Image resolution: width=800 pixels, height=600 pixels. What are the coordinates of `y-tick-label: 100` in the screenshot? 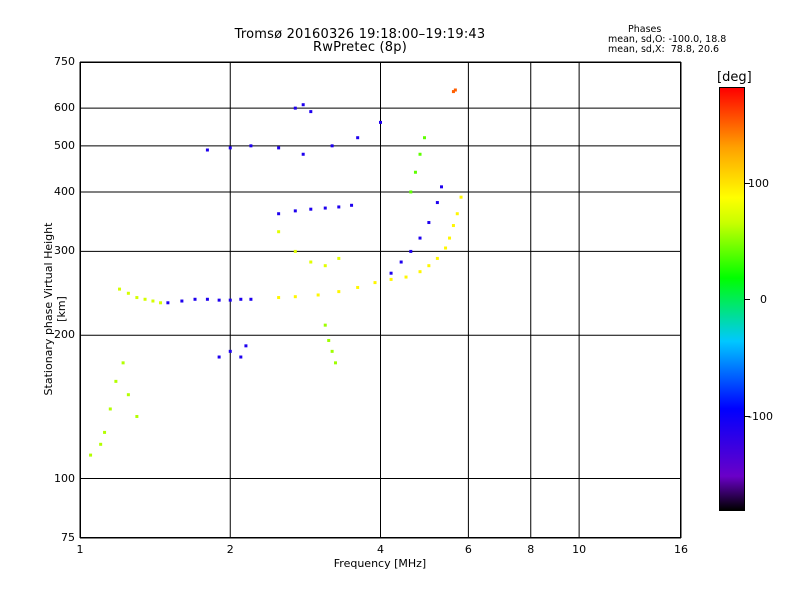 It's located at (64, 478).